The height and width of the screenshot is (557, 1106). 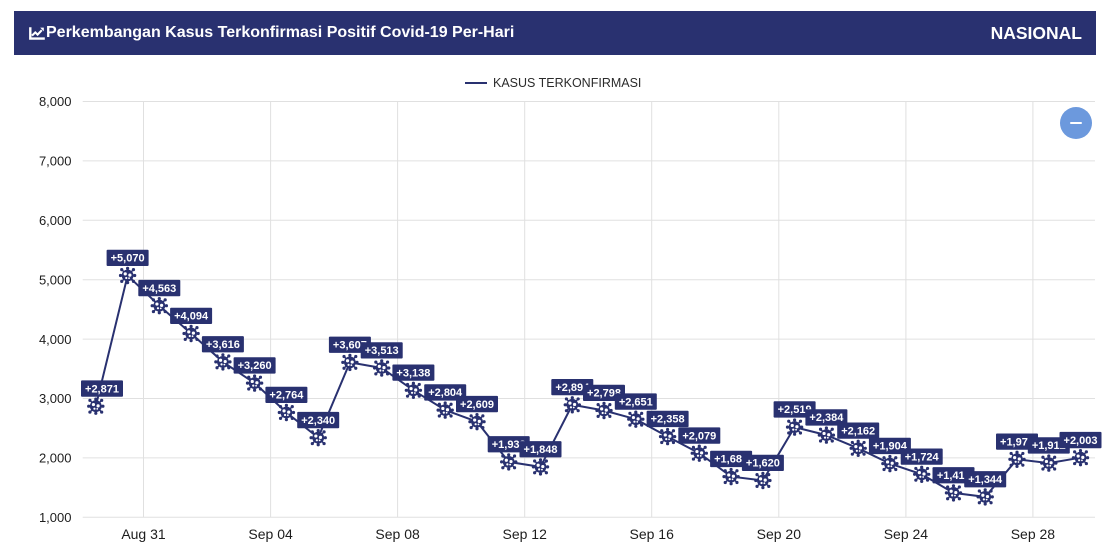 What do you see at coordinates (890, 447) in the screenshot?
I see `svg-text: +1,904` at bounding box center [890, 447].